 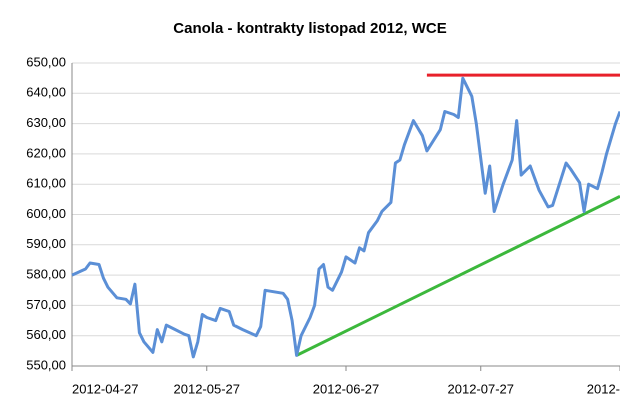 I want to click on chart-title: Canola - kontrakty listopad 2012, WCE, so click(x=309, y=28).